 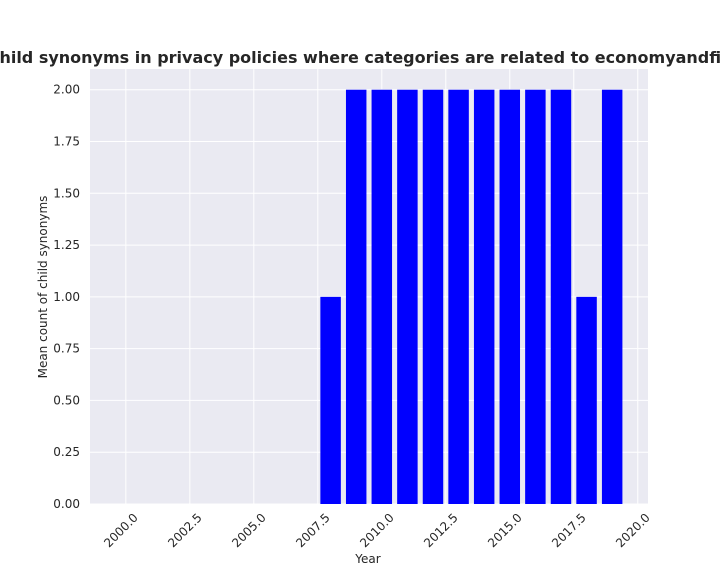 What do you see at coordinates (66, 400) in the screenshot?
I see `y-tick-label: 0.50` at bounding box center [66, 400].